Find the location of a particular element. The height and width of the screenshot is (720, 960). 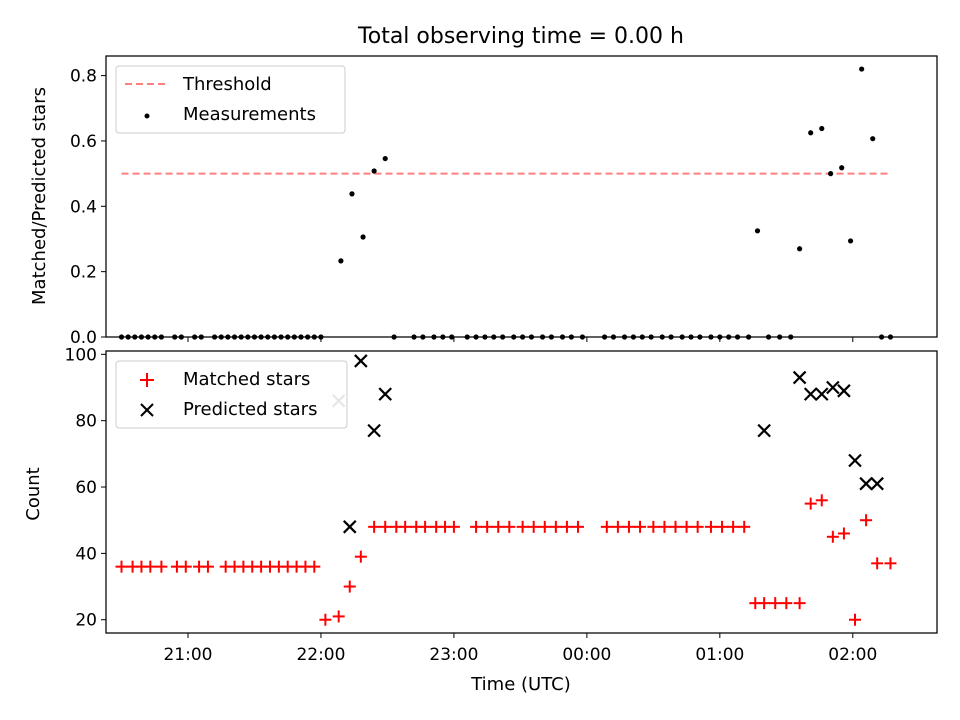

top-y-tick-label: 0.6 is located at coordinates (83, 142).